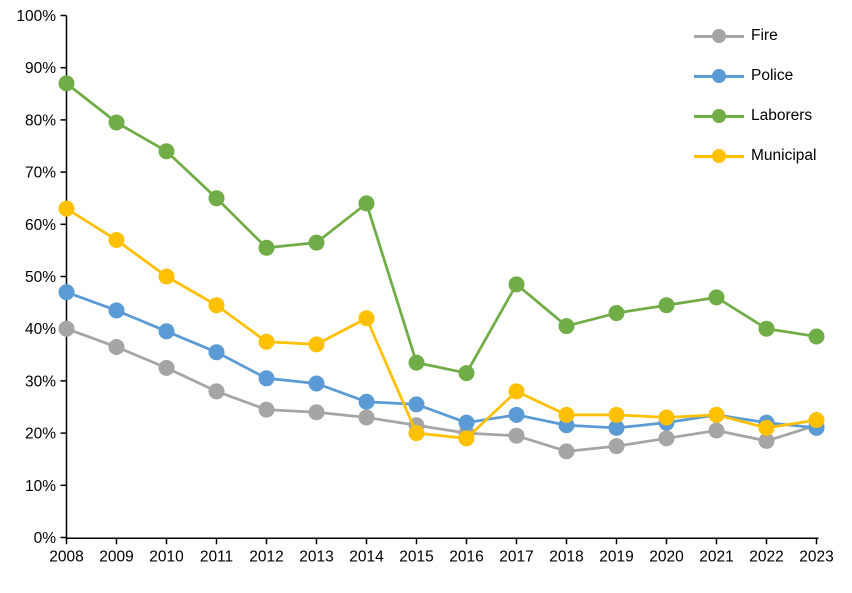 The image size is (852, 593). What do you see at coordinates (766, 440) in the screenshot?
I see `data-point-fire-2022` at bounding box center [766, 440].